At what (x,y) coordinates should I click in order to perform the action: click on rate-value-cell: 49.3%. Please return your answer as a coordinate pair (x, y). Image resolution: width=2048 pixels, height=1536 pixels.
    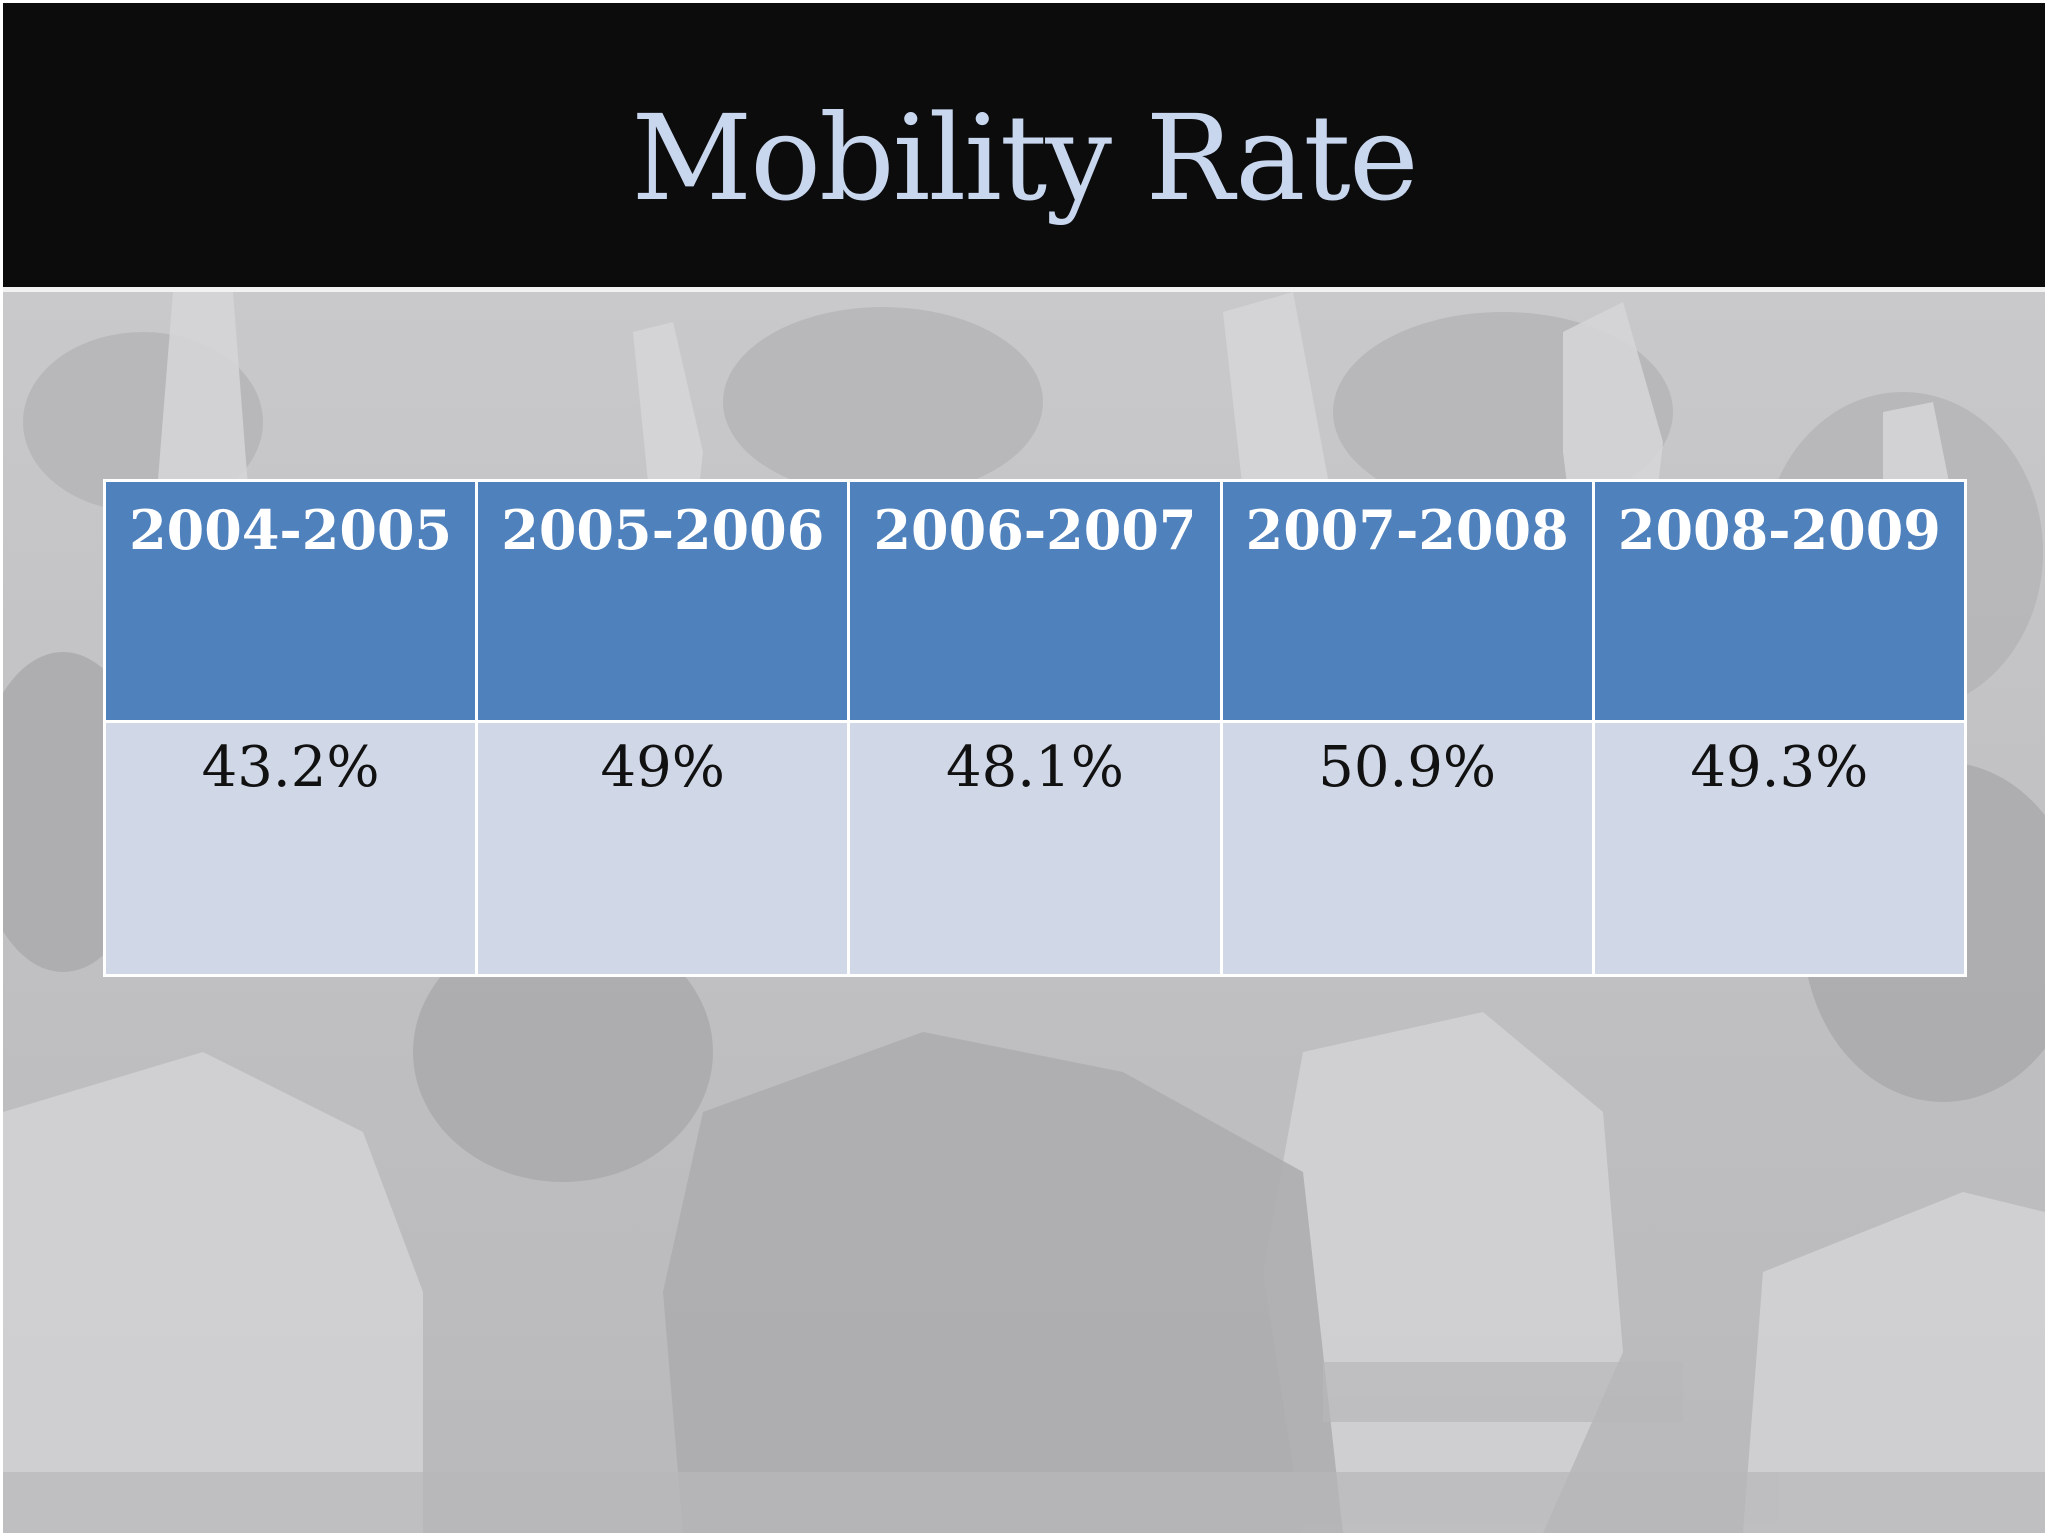
    Looking at the image, I should click on (1779, 848).